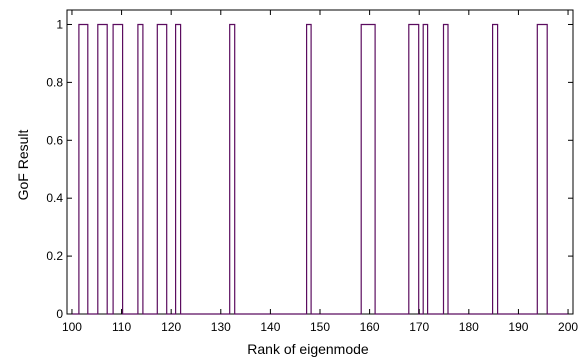 The height and width of the screenshot is (358, 581). Describe the element at coordinates (54, 140) in the screenshot. I see `y-tick-label: 0.6` at that location.